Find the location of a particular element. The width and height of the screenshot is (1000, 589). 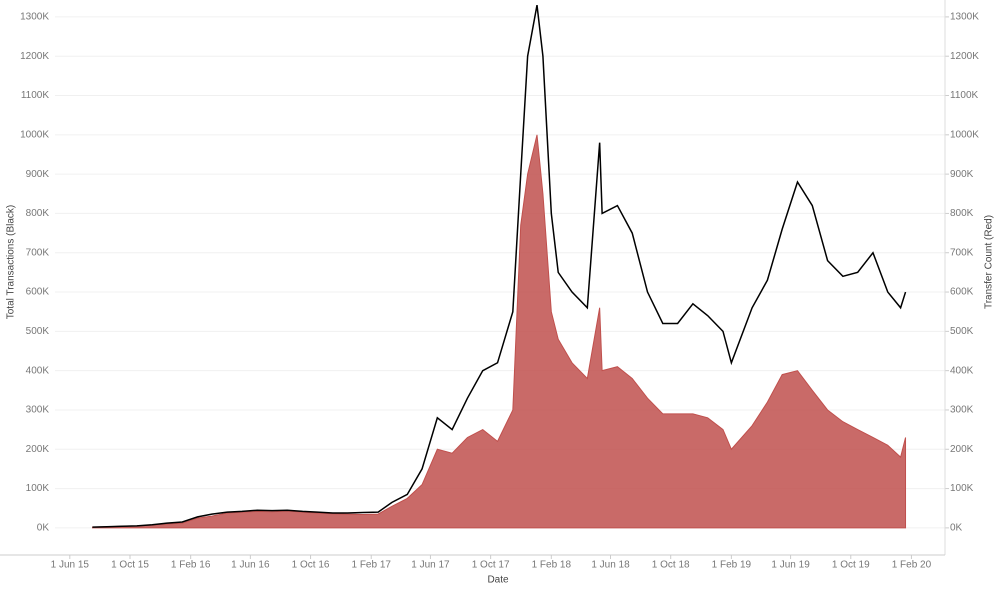

x-tick-label: 1 Feb 18 is located at coordinates (552, 565).